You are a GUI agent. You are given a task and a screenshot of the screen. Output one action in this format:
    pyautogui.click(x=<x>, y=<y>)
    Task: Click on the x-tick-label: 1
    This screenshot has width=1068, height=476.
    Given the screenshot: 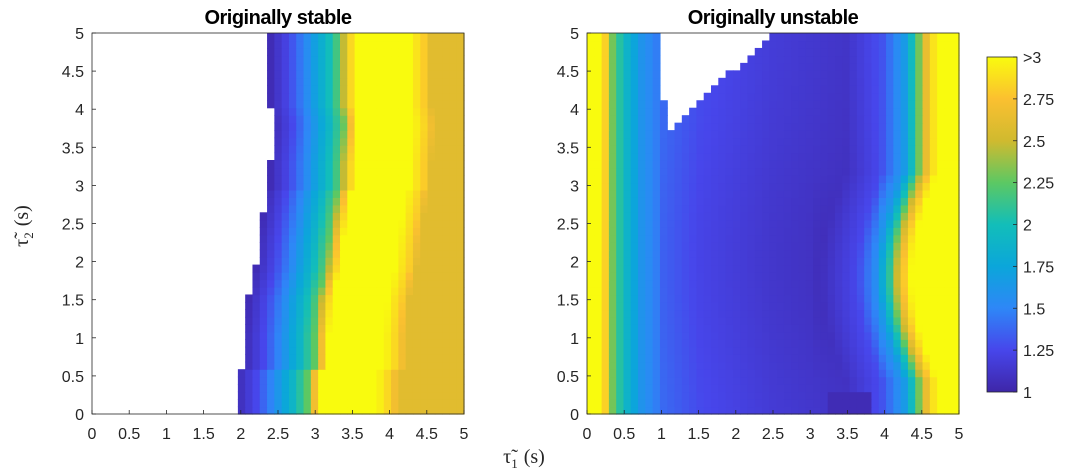 What is the action you would take?
    pyautogui.click(x=166, y=434)
    